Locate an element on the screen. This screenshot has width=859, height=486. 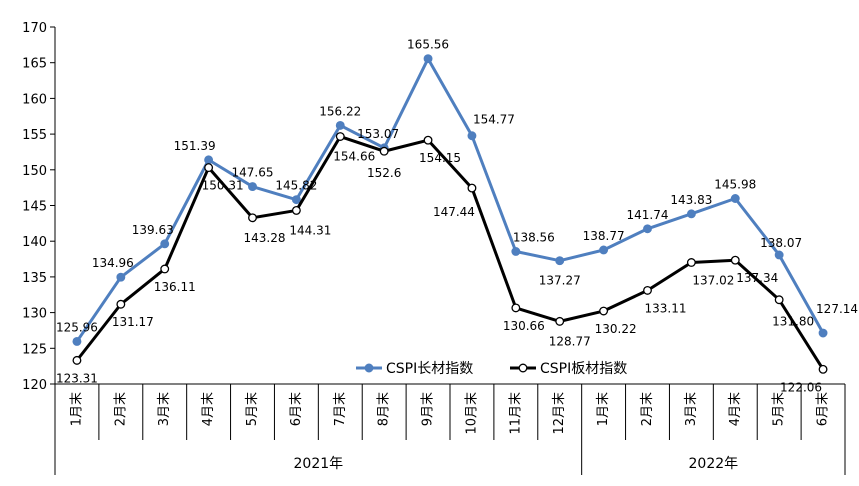
data-label: 156.22 is located at coordinates (340, 111).